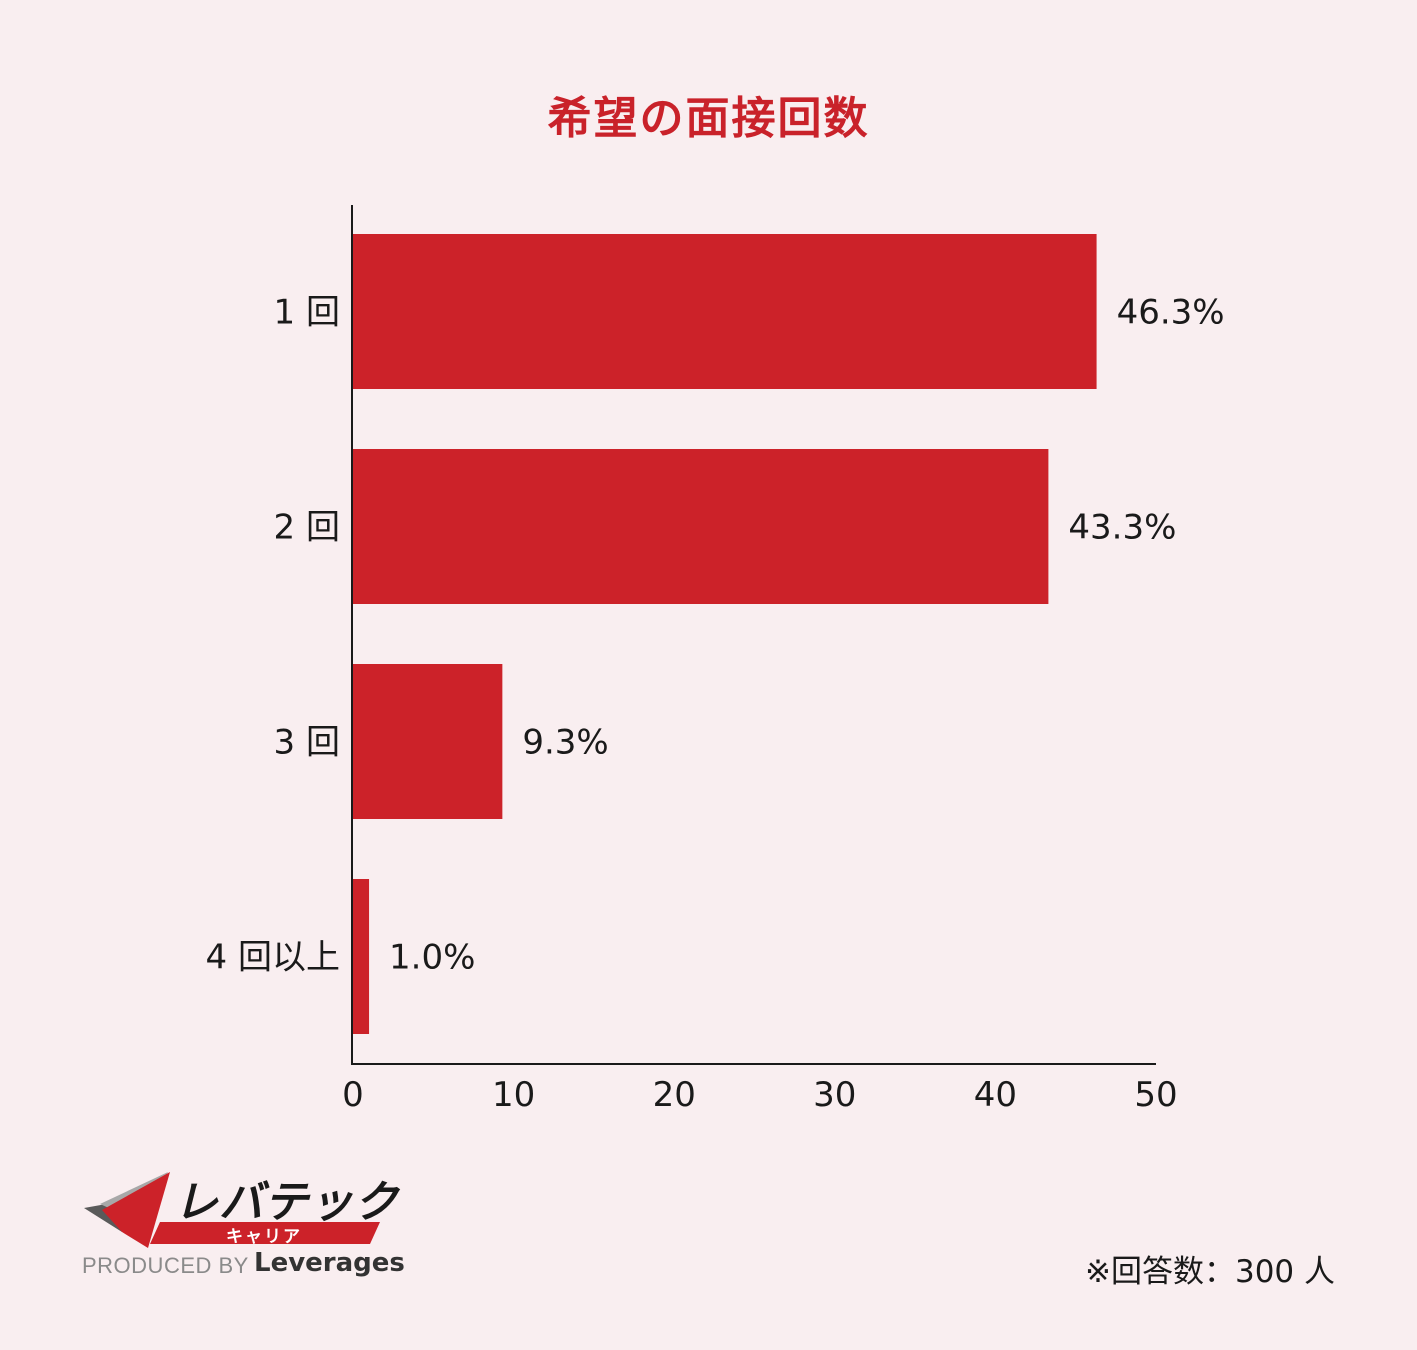 This screenshot has height=1350, width=1417. What do you see at coordinates (165, 1265) in the screenshot?
I see `produced-by-label: PRODUCED BY` at bounding box center [165, 1265].